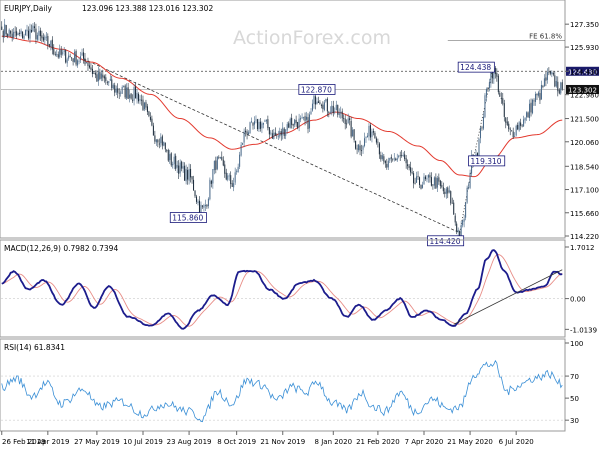  I want to click on rsi-panel-title: RSI(14) 61.8341, so click(34, 347).